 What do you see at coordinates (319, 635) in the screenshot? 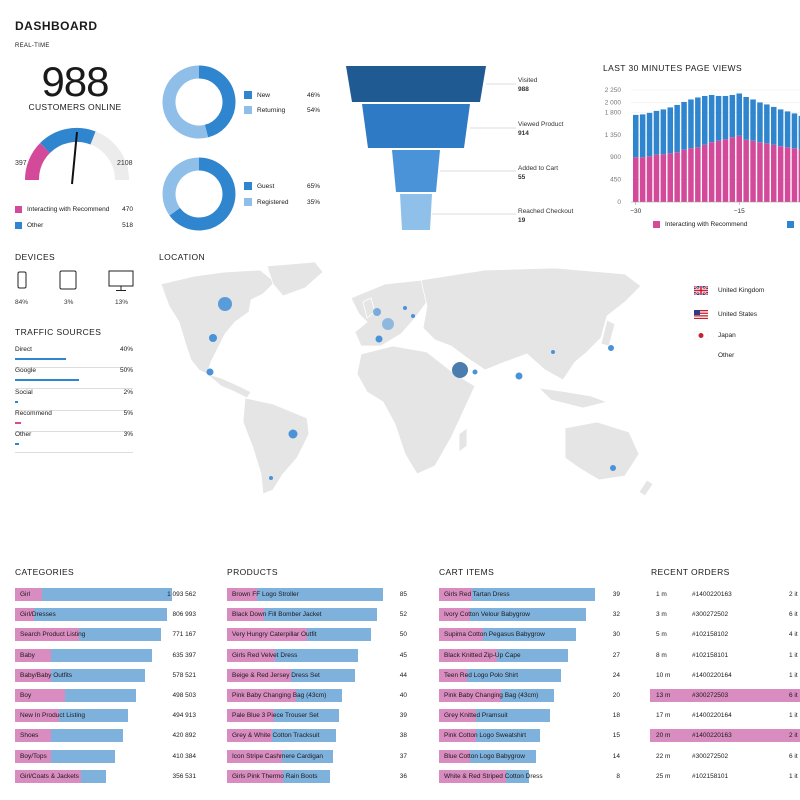
I see `products-row: Very Hungry Caterpillar Outfit 50` at bounding box center [319, 635].